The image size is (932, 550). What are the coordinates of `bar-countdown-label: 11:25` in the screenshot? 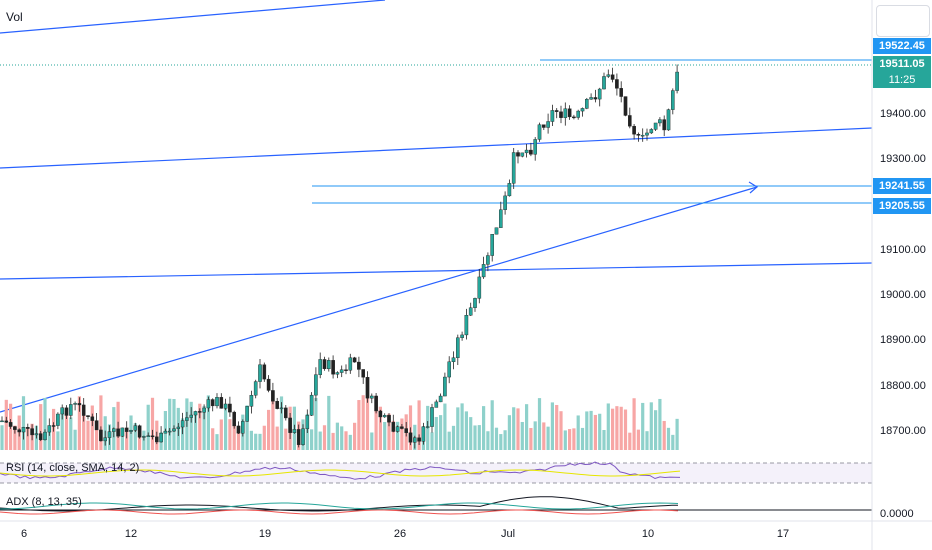 It's located at (902, 80).